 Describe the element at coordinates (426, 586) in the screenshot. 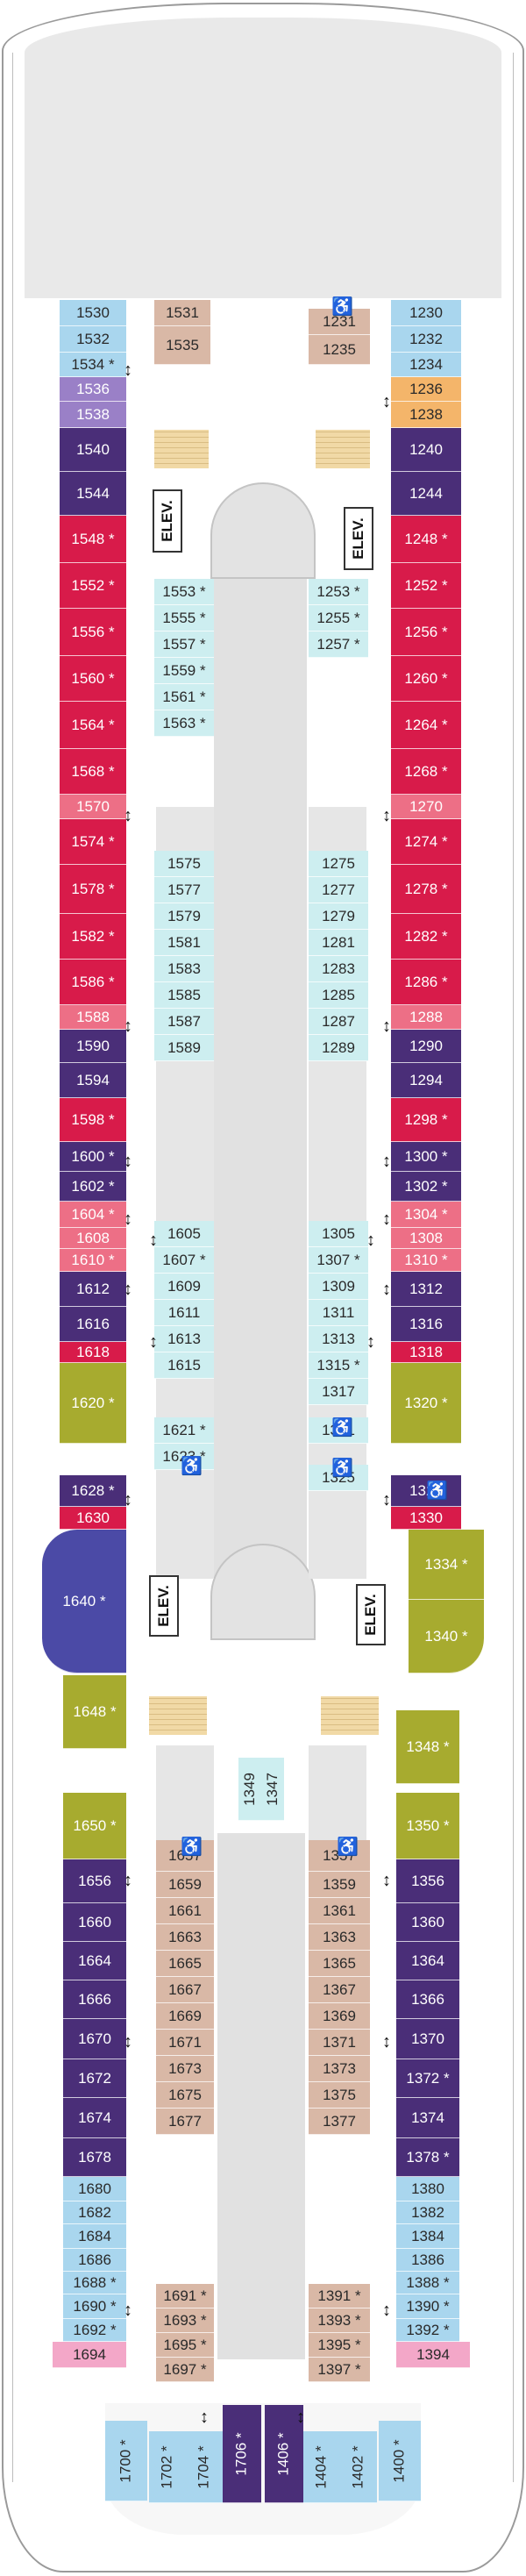

I see `cabin-1252: 1252 *` at that location.